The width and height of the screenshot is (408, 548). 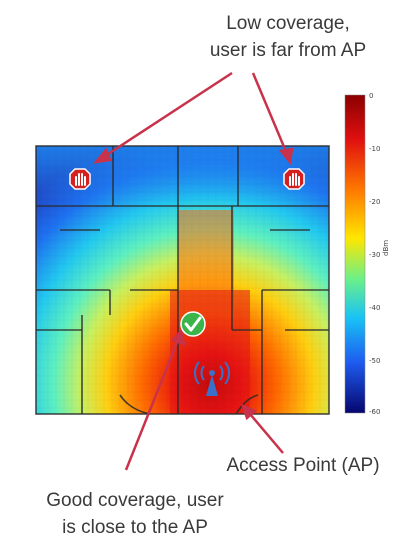 I want to click on colorbar-unit: dBm, so click(x=386, y=247).